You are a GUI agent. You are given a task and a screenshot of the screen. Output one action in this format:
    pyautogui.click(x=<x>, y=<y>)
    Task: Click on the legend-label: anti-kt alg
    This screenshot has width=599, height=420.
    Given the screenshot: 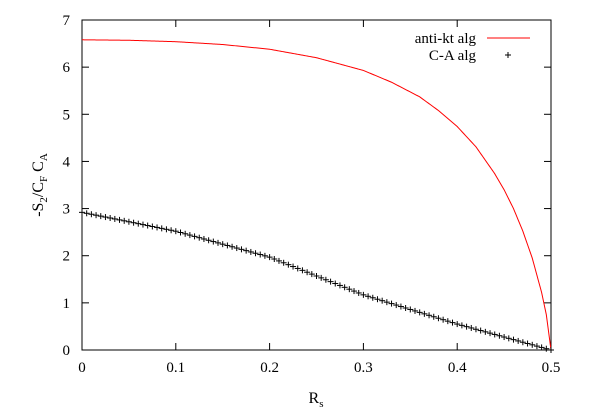 What is the action you would take?
    pyautogui.click(x=446, y=39)
    